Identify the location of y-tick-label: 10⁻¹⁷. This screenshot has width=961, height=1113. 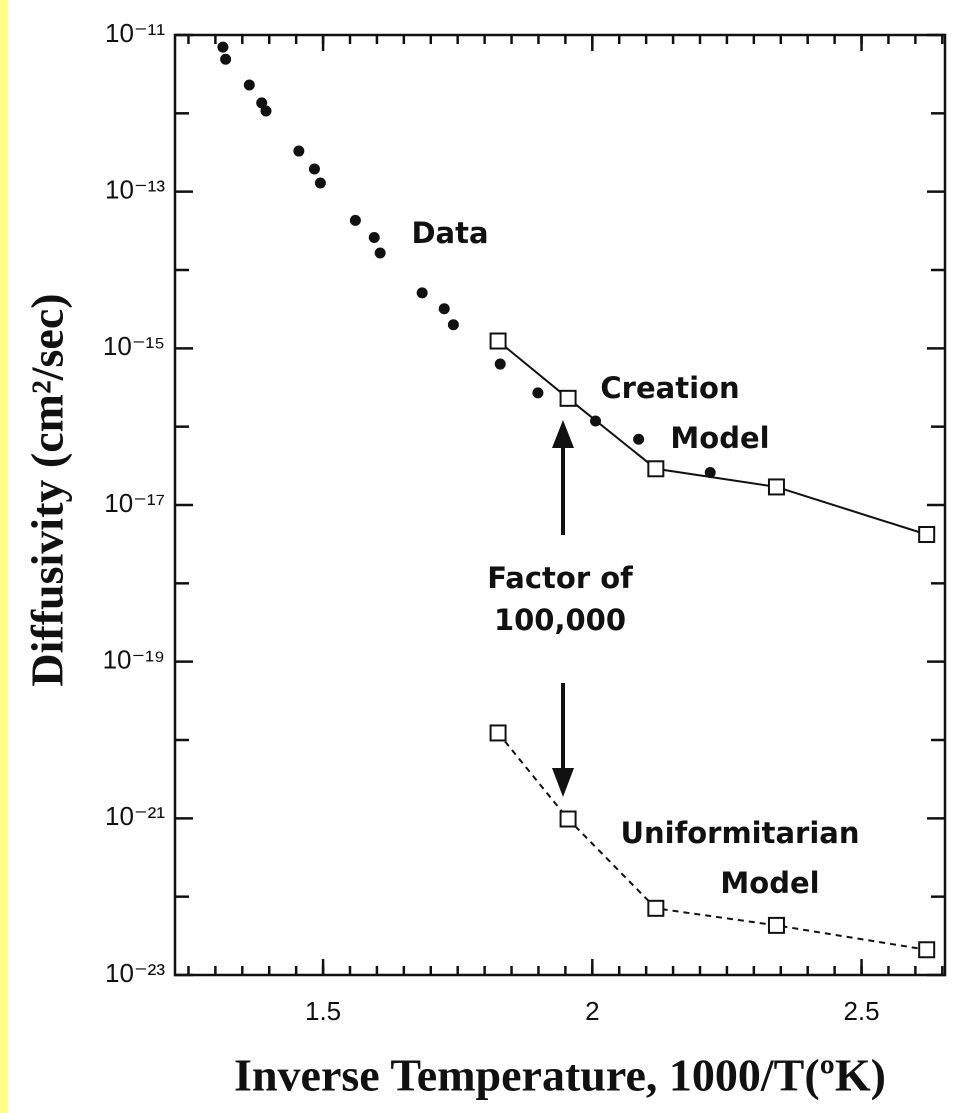
(134, 503).